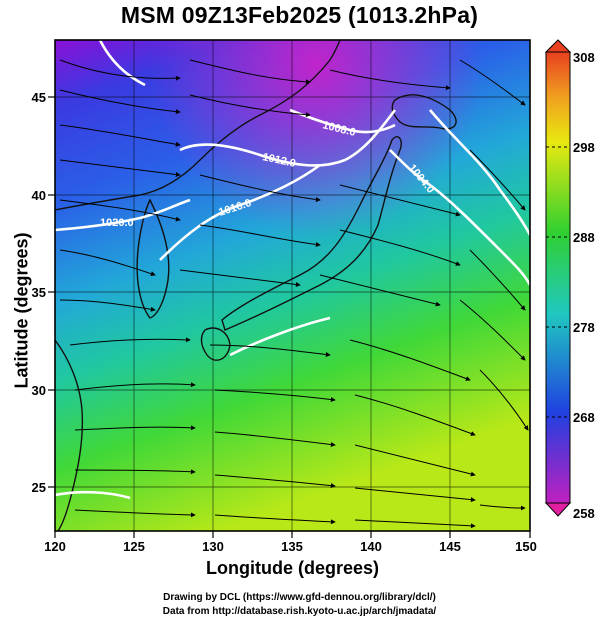 The height and width of the screenshot is (625, 599). What do you see at coordinates (292, 568) in the screenshot?
I see `x-axis-label: Longitude (degrees)` at bounding box center [292, 568].